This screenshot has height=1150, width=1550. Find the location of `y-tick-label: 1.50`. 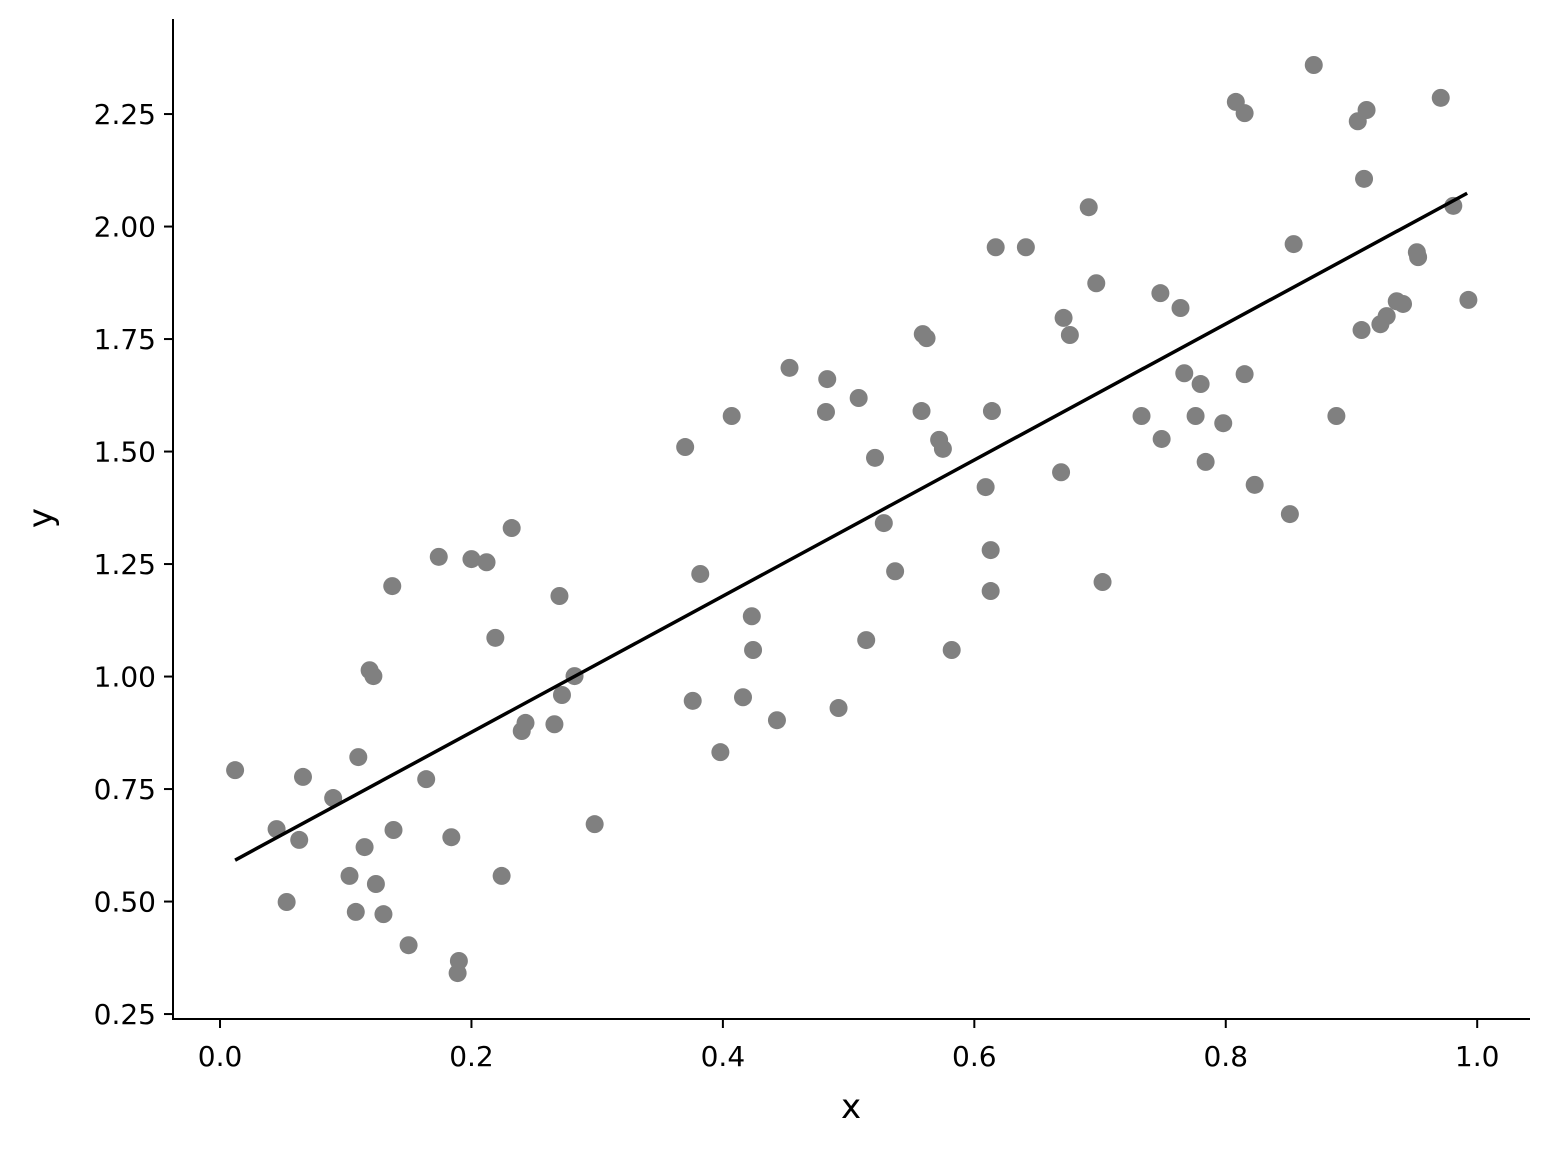

y-tick-label: 1.50 is located at coordinates (125, 452).